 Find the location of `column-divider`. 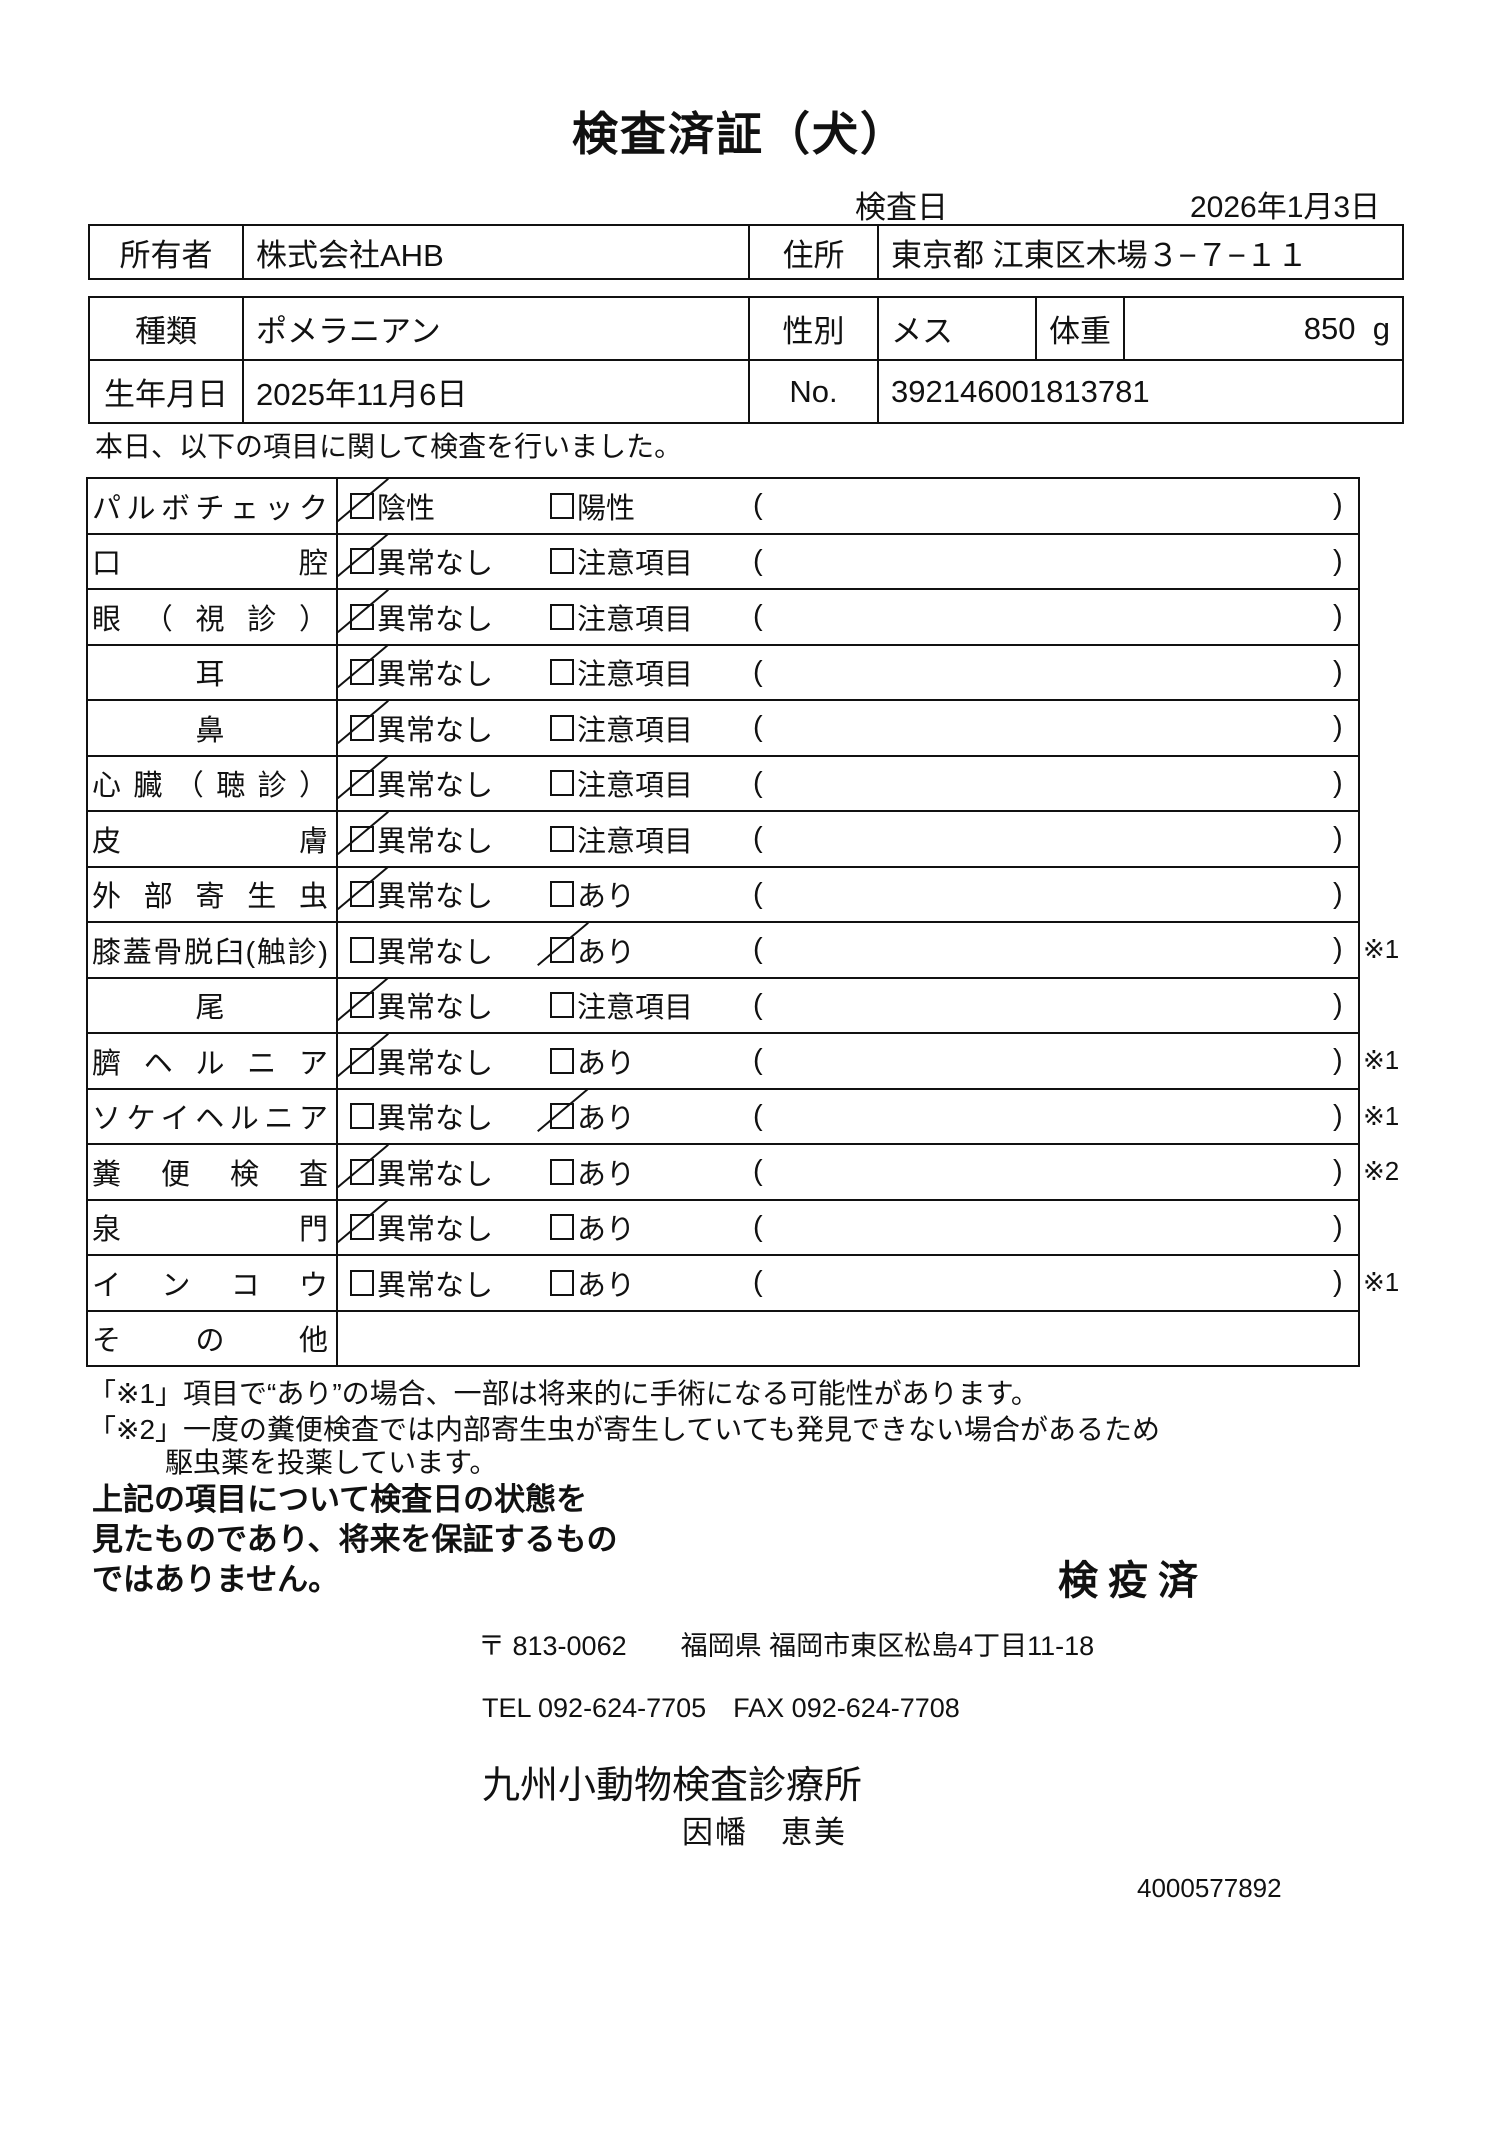

column-divider is located at coordinates (337, 1061).